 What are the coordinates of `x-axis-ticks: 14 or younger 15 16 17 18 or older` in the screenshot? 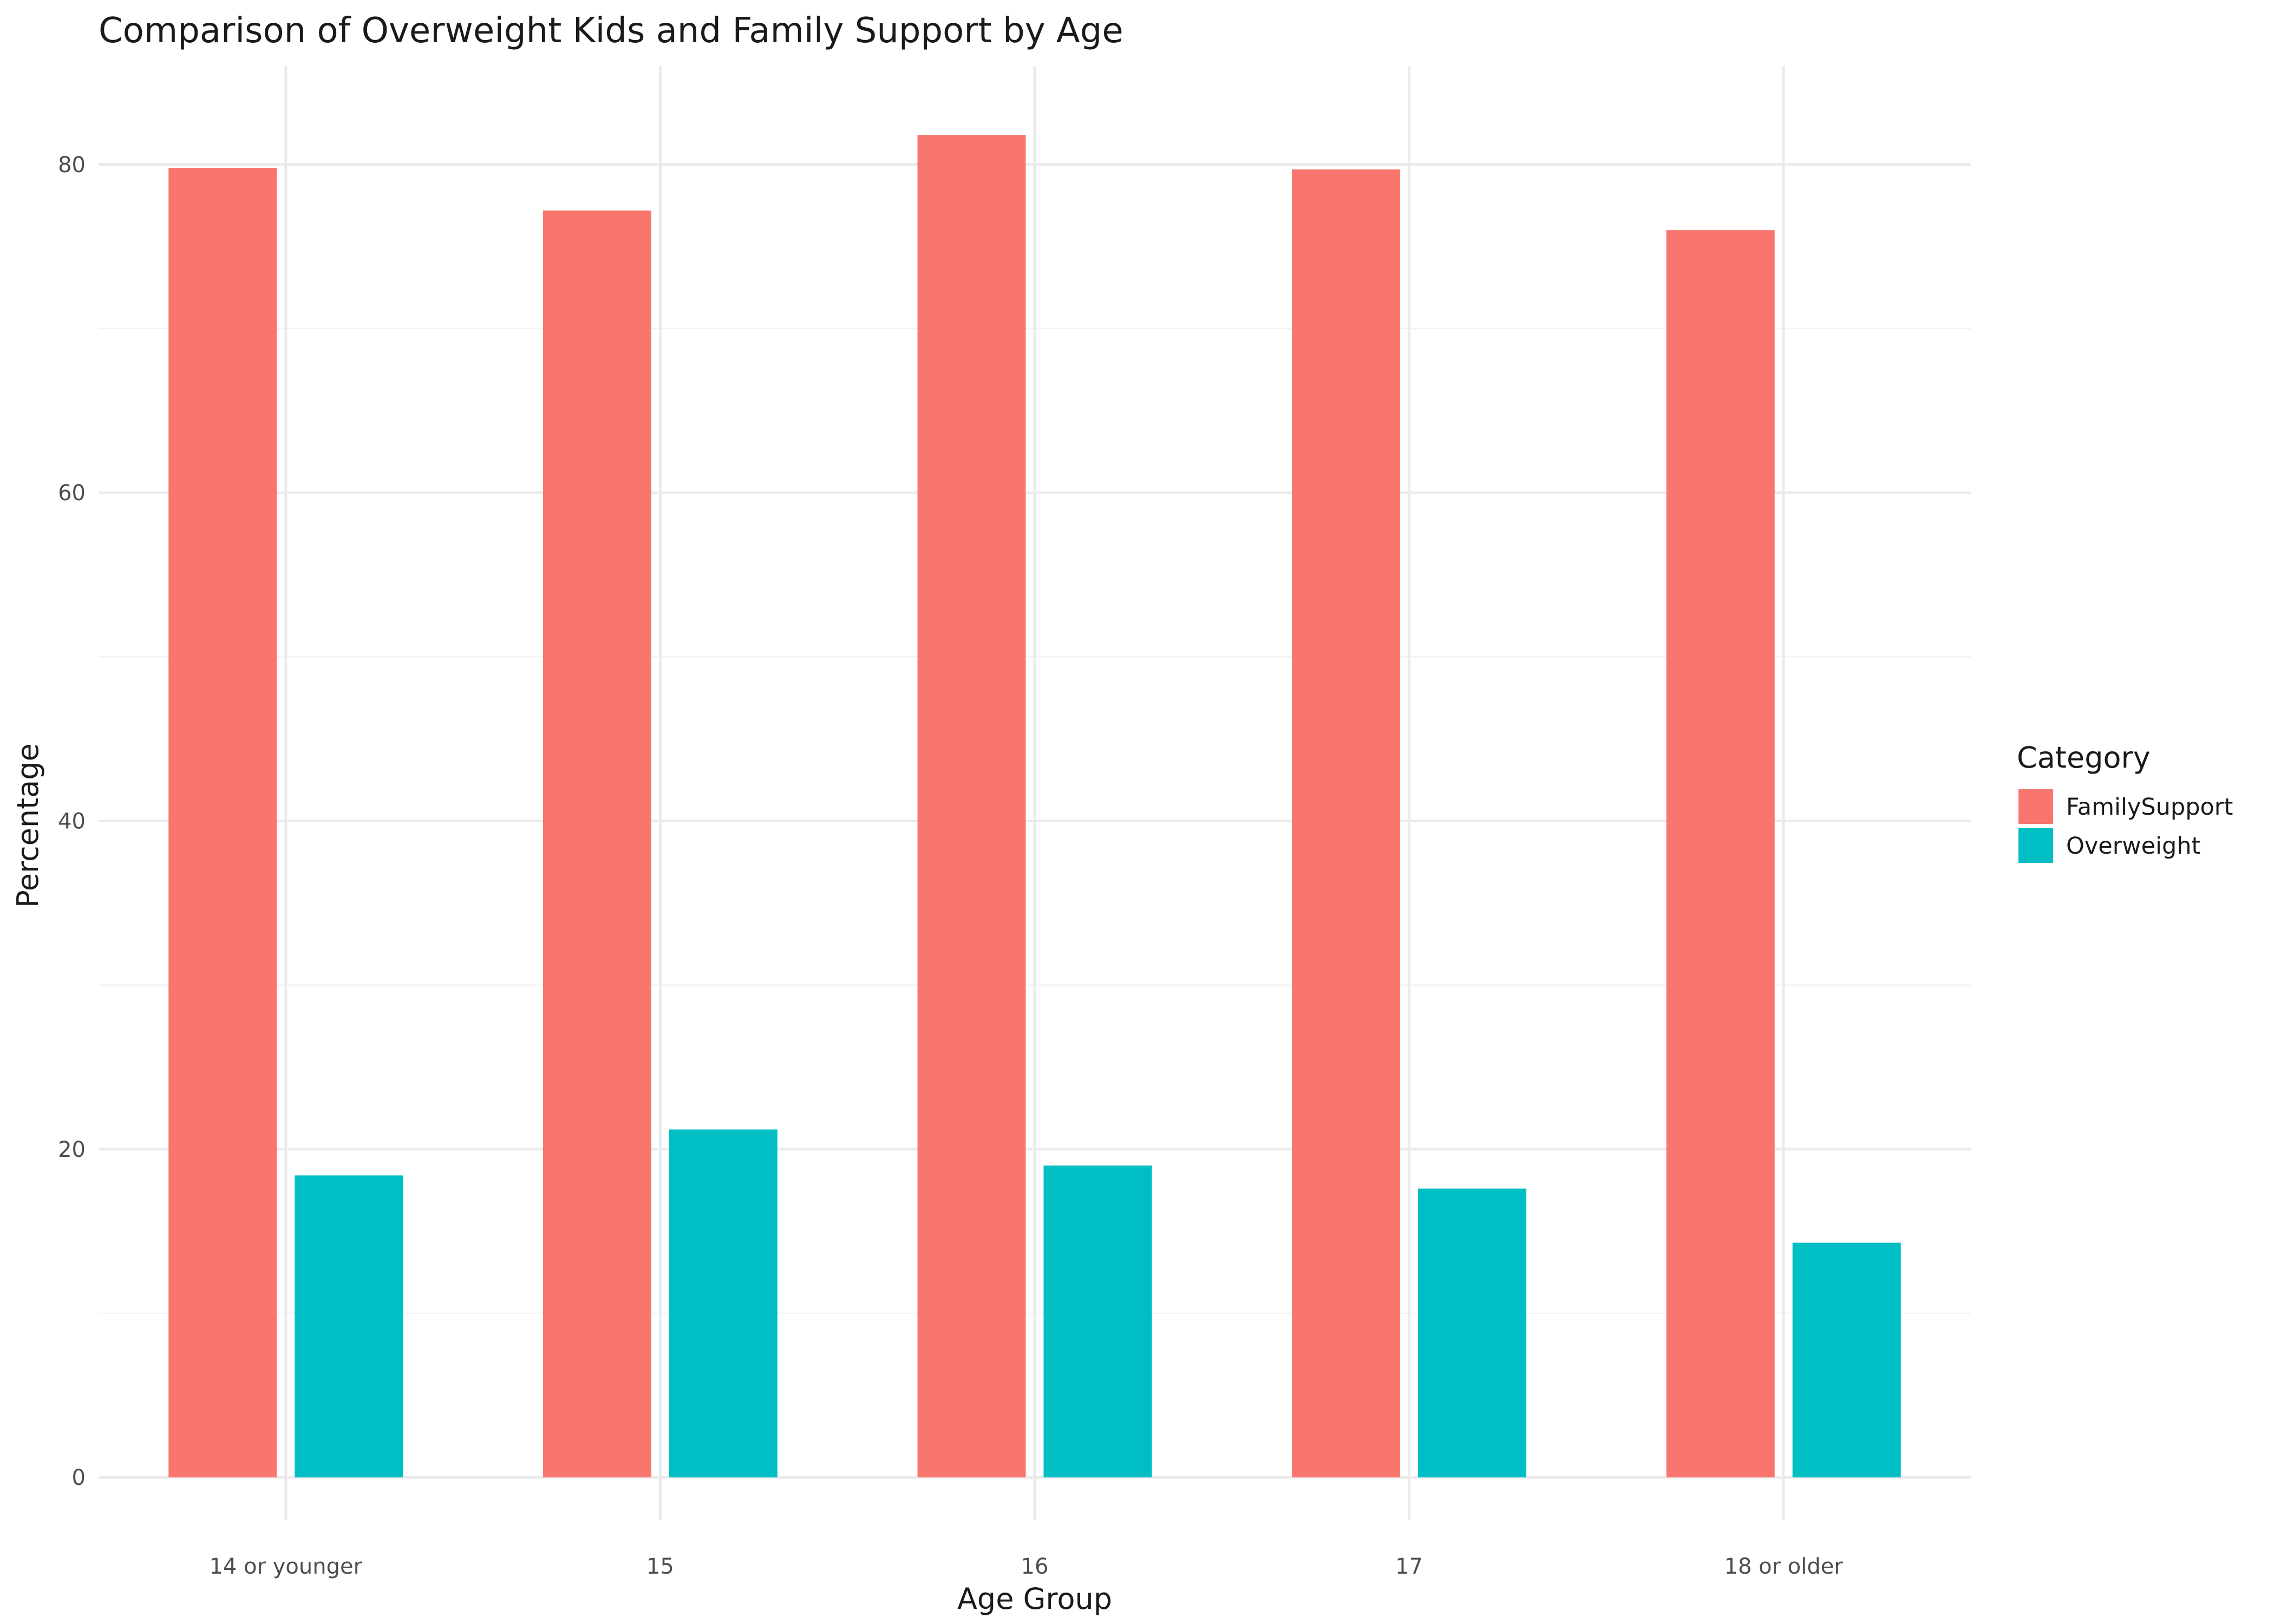 It's located at (1027, 1567).